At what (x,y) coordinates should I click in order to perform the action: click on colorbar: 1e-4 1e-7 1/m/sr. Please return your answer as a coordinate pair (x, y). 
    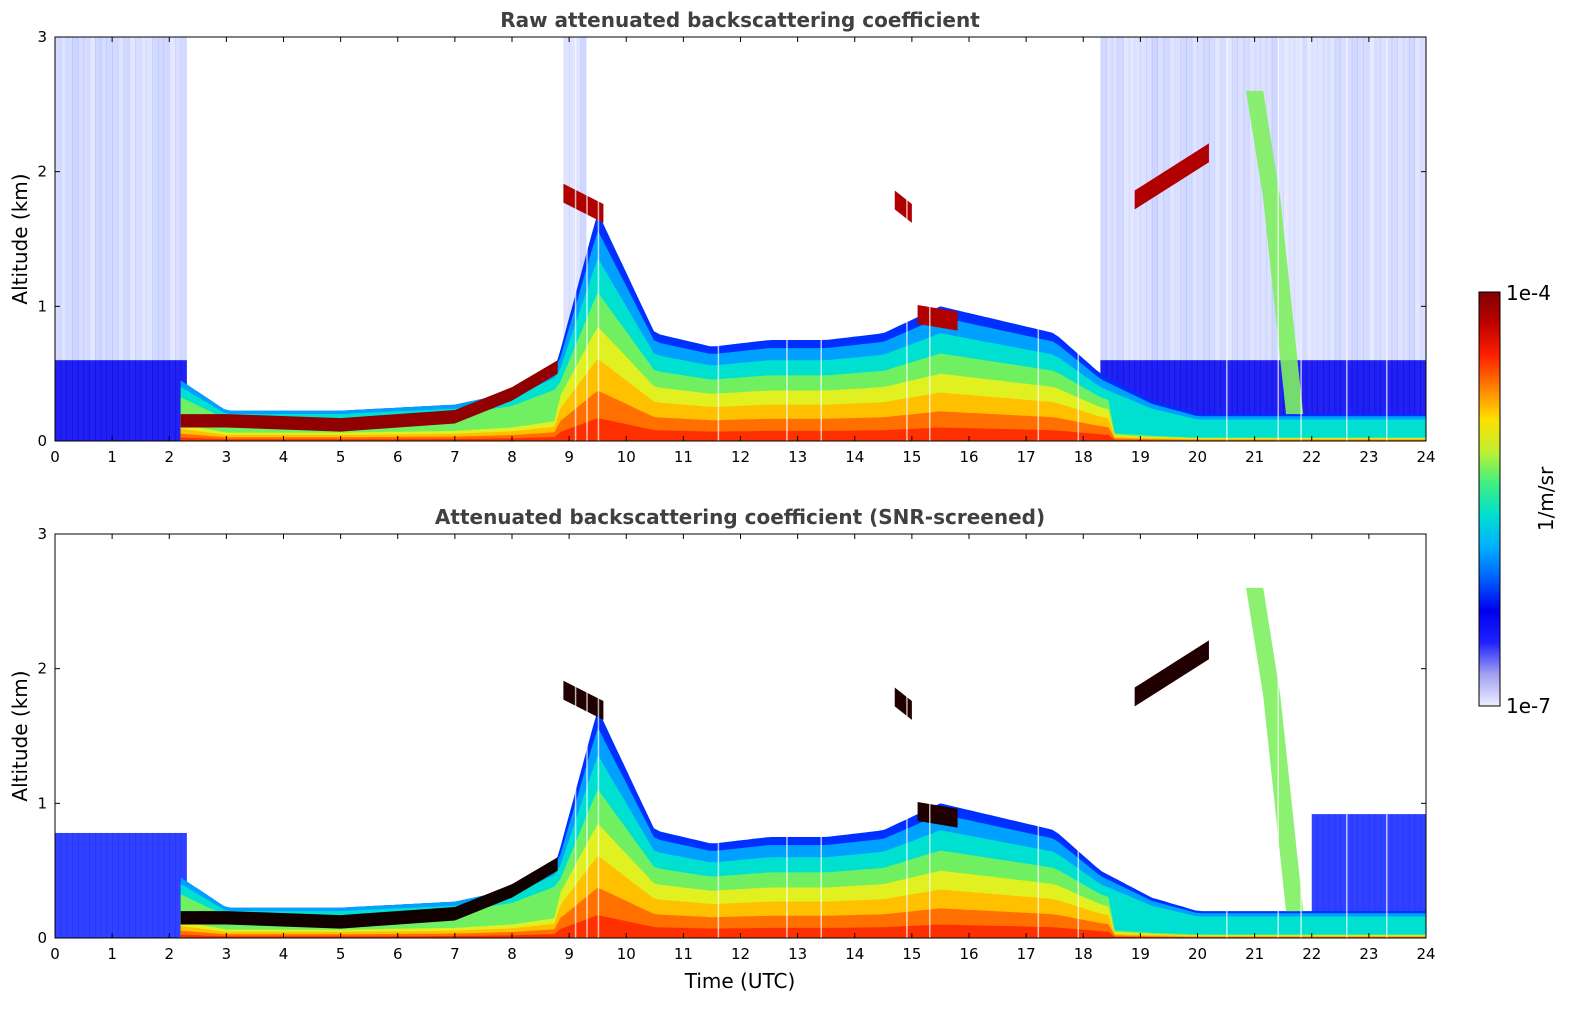
    Looking at the image, I should click on (1518, 499).